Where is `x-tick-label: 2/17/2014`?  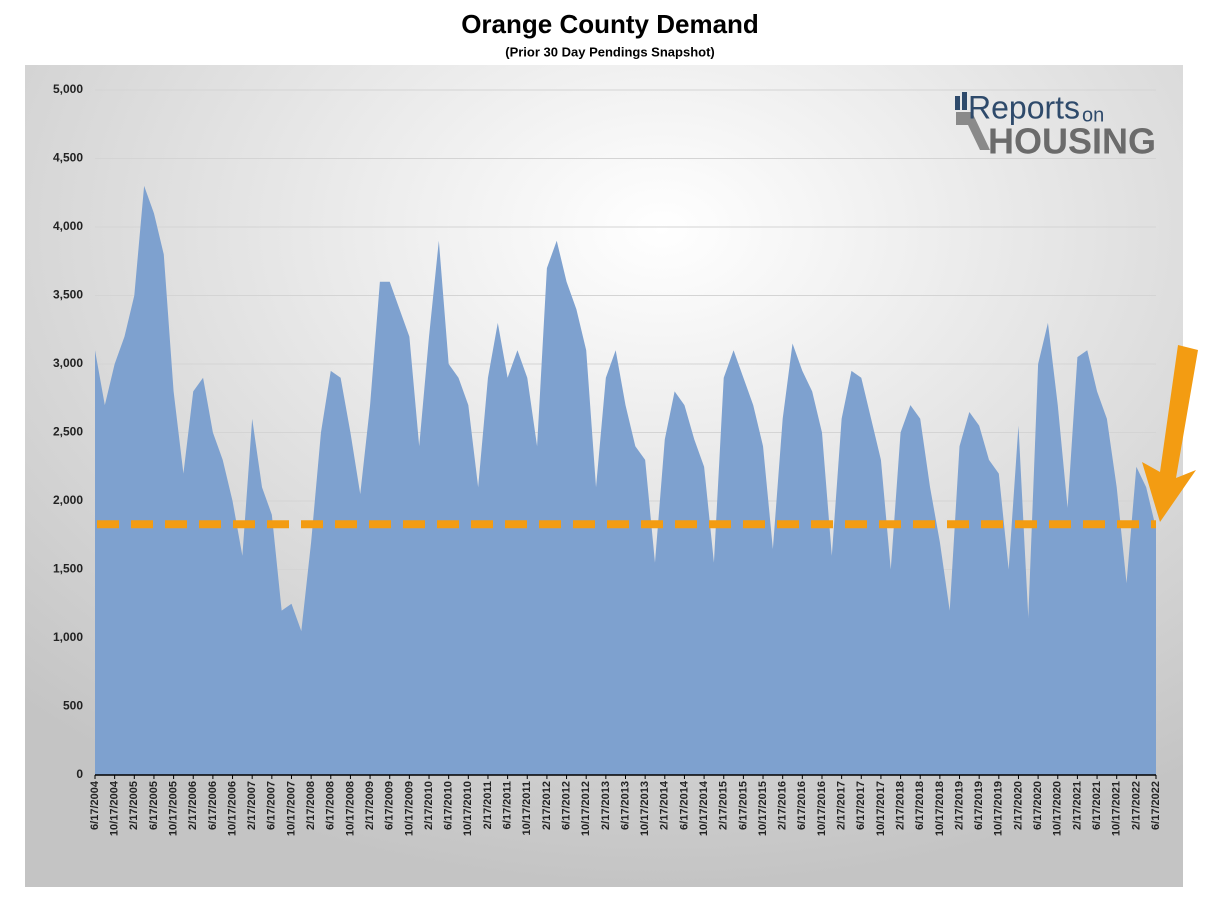
x-tick-label: 2/17/2014 is located at coordinates (665, 805).